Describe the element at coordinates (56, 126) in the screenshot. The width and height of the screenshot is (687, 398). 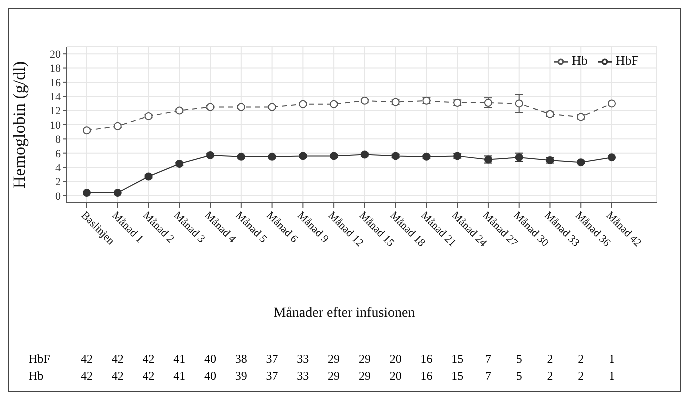
I see `y-tick-label: 10` at that location.